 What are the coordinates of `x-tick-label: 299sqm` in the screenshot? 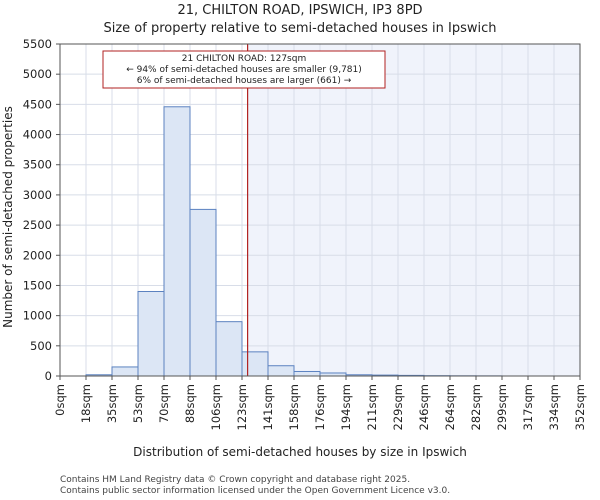 It's located at (502, 407).